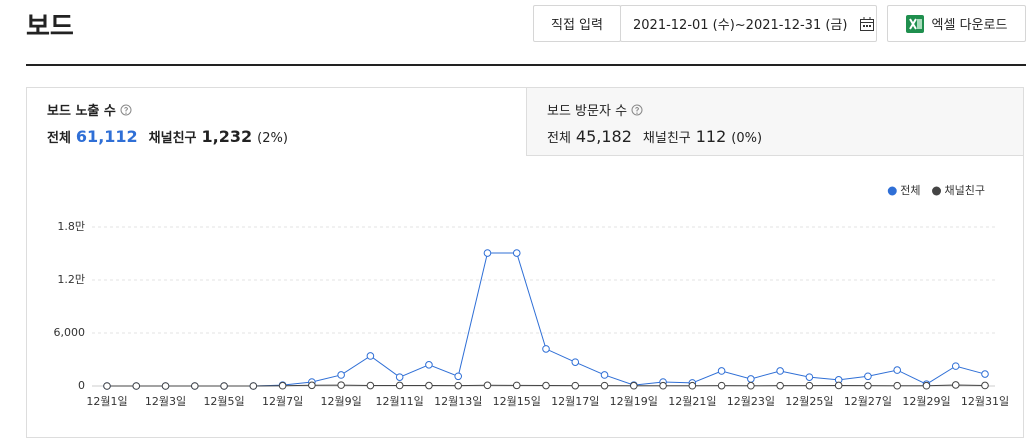 Image resolution: width=1032 pixels, height=445 pixels. I want to click on x-tick-label: 12월31일, so click(985, 401).